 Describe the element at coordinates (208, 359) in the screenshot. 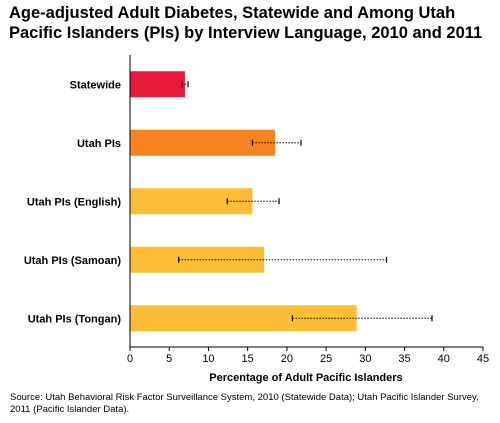

I see `x-tick-label: 10` at that location.